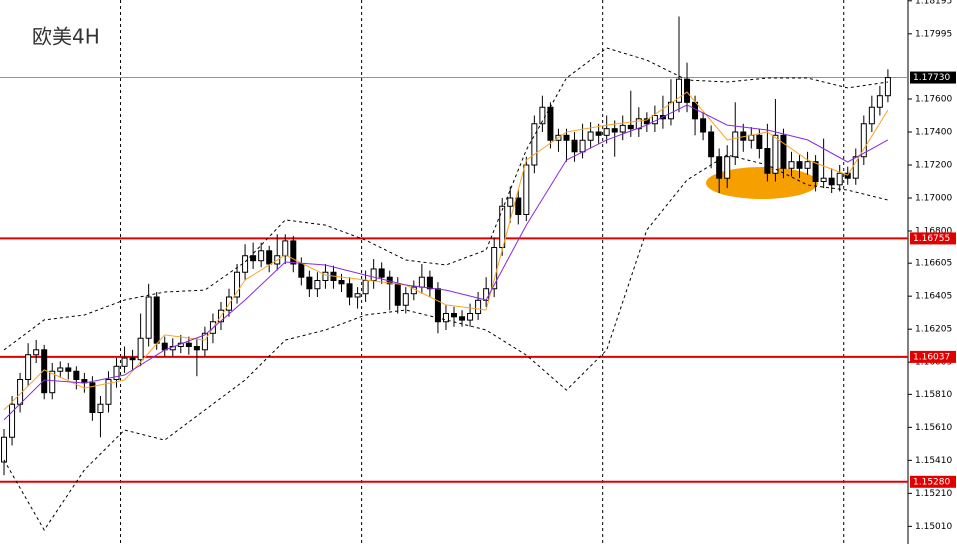  What do you see at coordinates (933, 264) in the screenshot?
I see `y-tick-label: 1.16605` at bounding box center [933, 264].